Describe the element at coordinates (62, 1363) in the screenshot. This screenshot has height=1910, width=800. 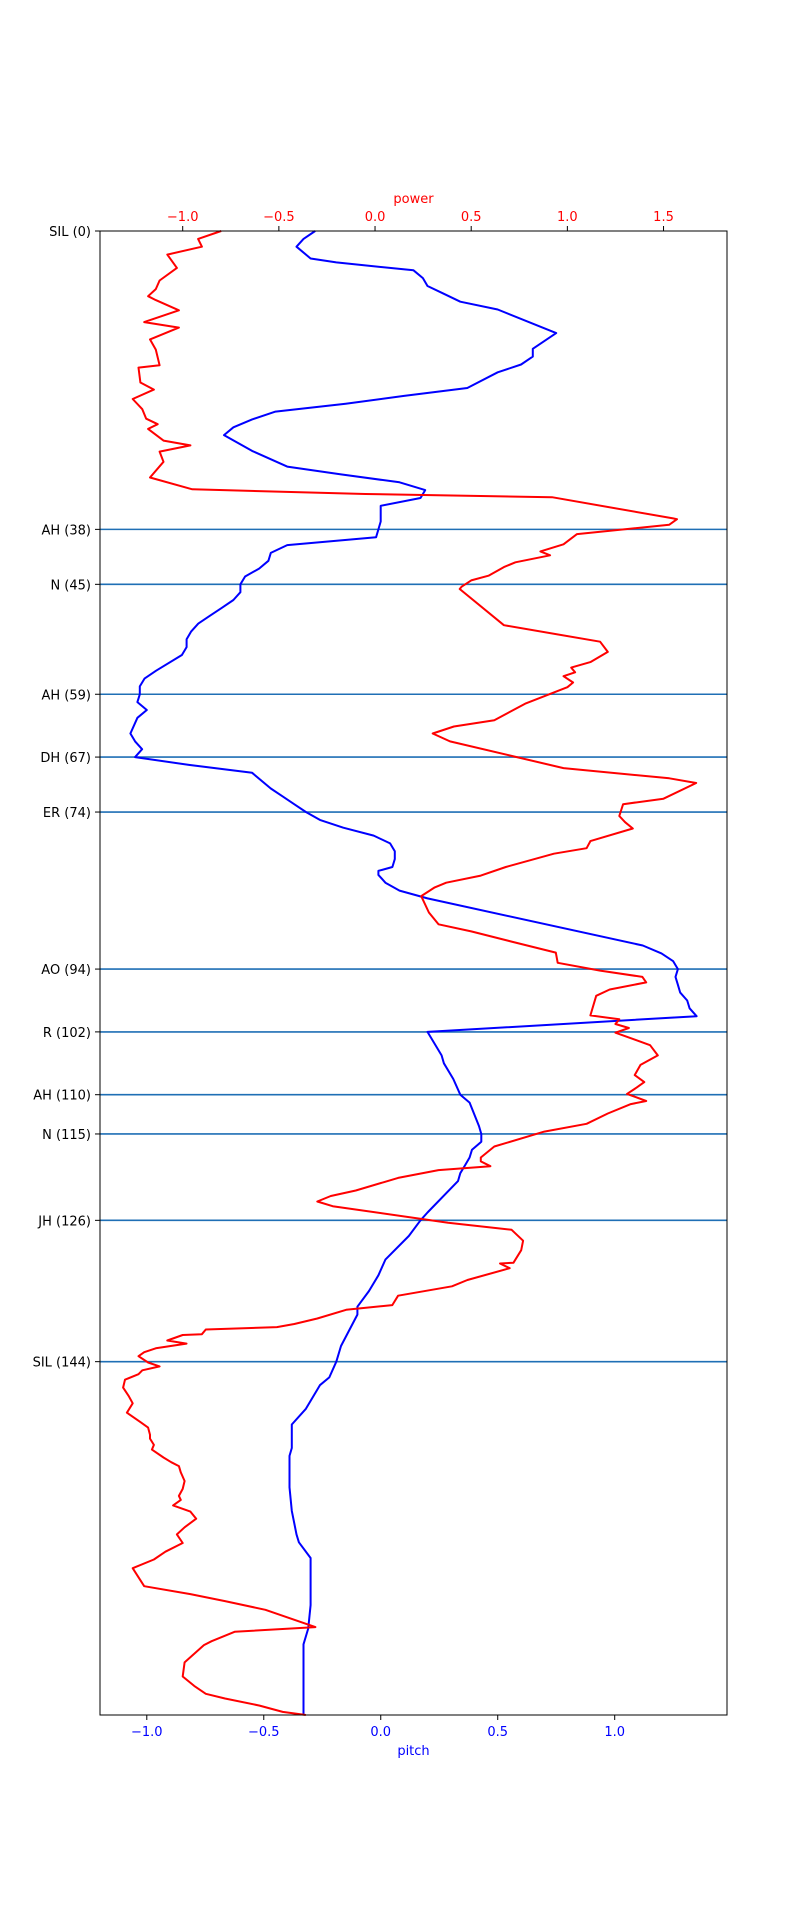
I see `y-tick-label: SIL (144)` at that location.